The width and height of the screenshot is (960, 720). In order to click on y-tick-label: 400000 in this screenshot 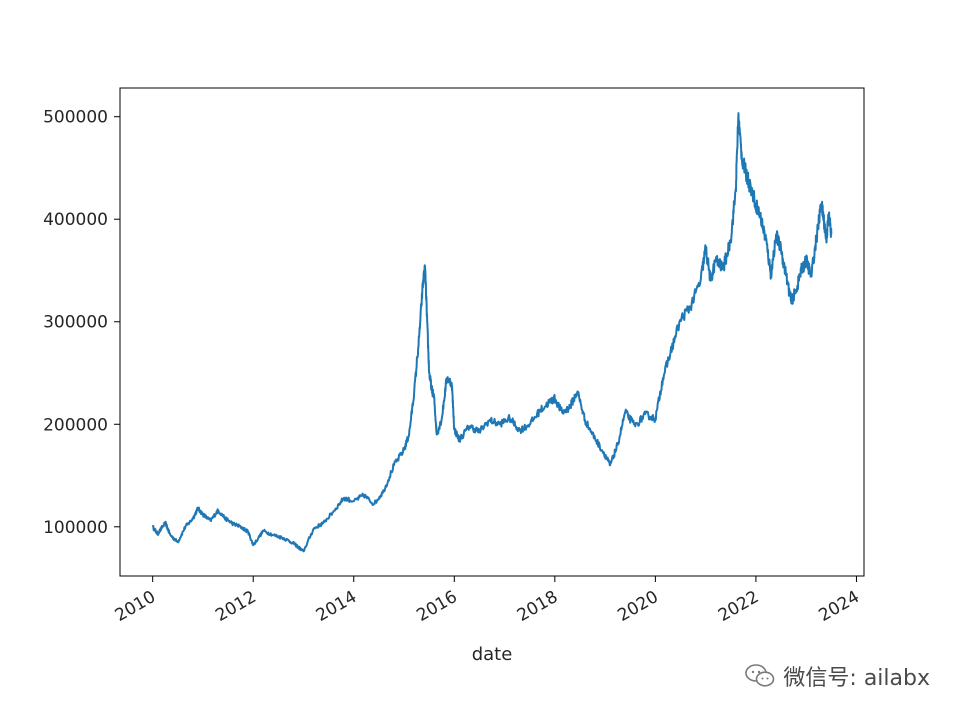, I will do `click(75, 220)`.